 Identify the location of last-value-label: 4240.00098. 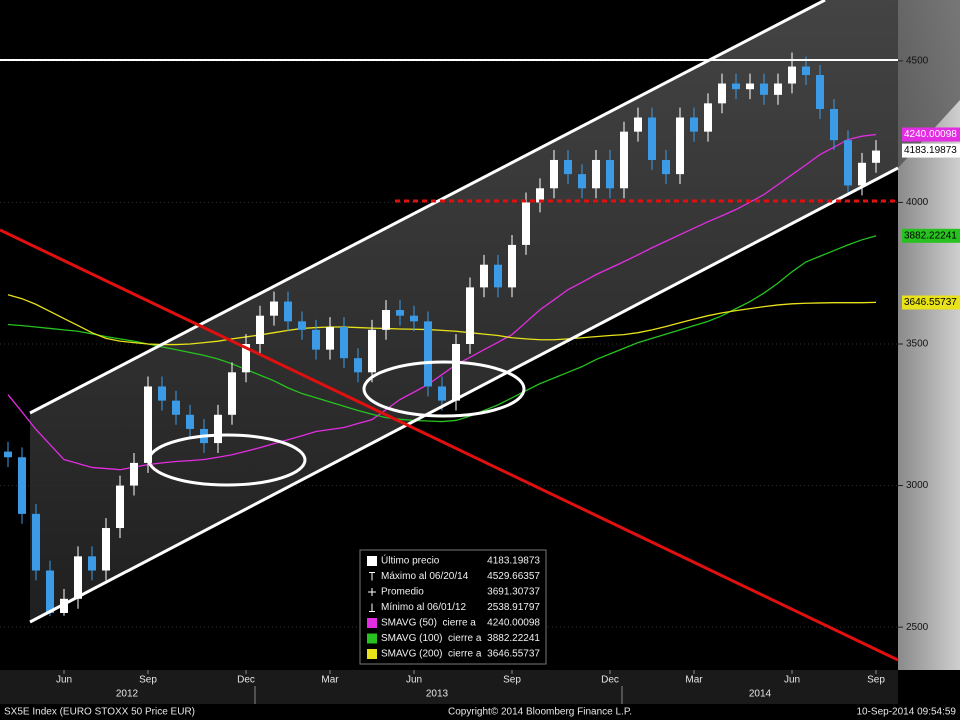
(930, 134).